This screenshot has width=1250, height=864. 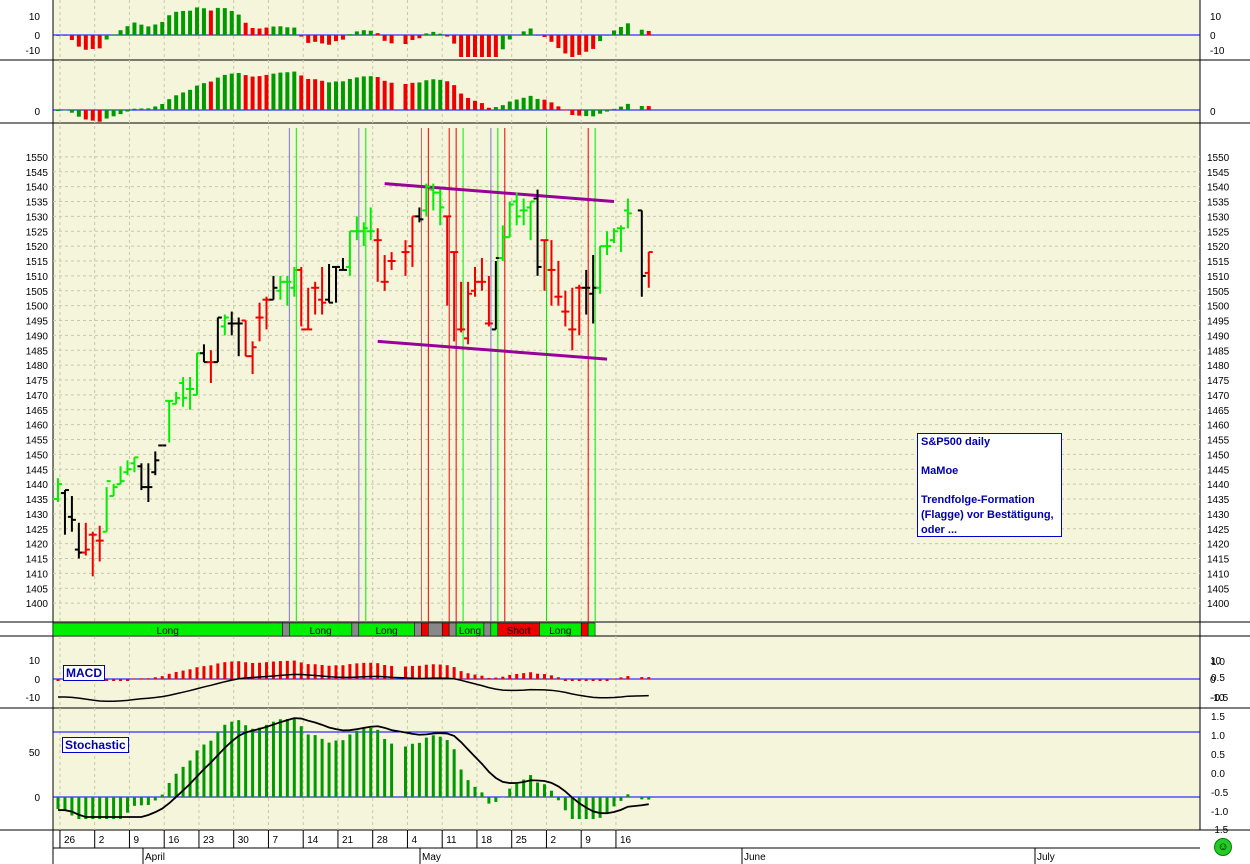 I want to click on macd-signal-line, so click(x=353, y=688).